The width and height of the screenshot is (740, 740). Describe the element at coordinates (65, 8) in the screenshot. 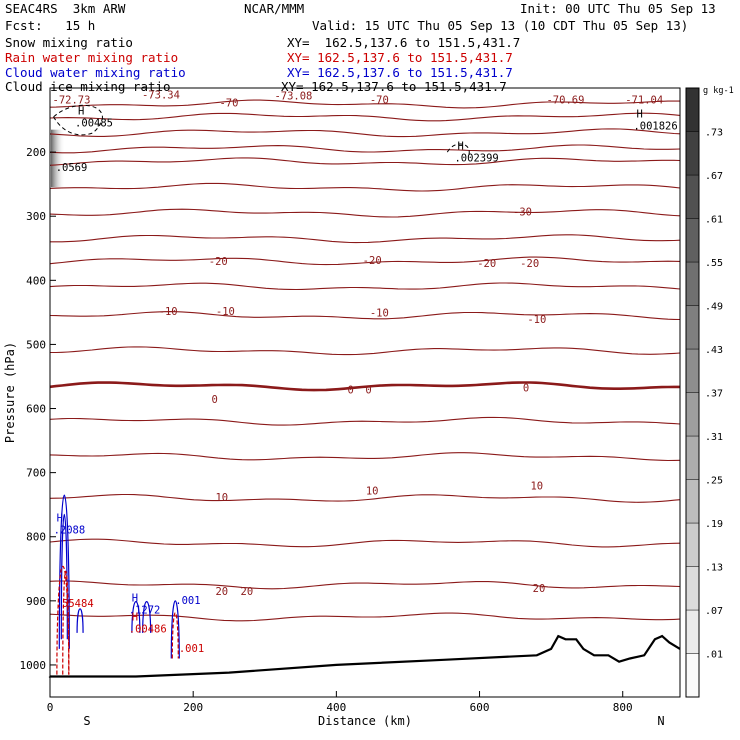

I see `model-title: SEAC4RS 3km ARW` at that location.